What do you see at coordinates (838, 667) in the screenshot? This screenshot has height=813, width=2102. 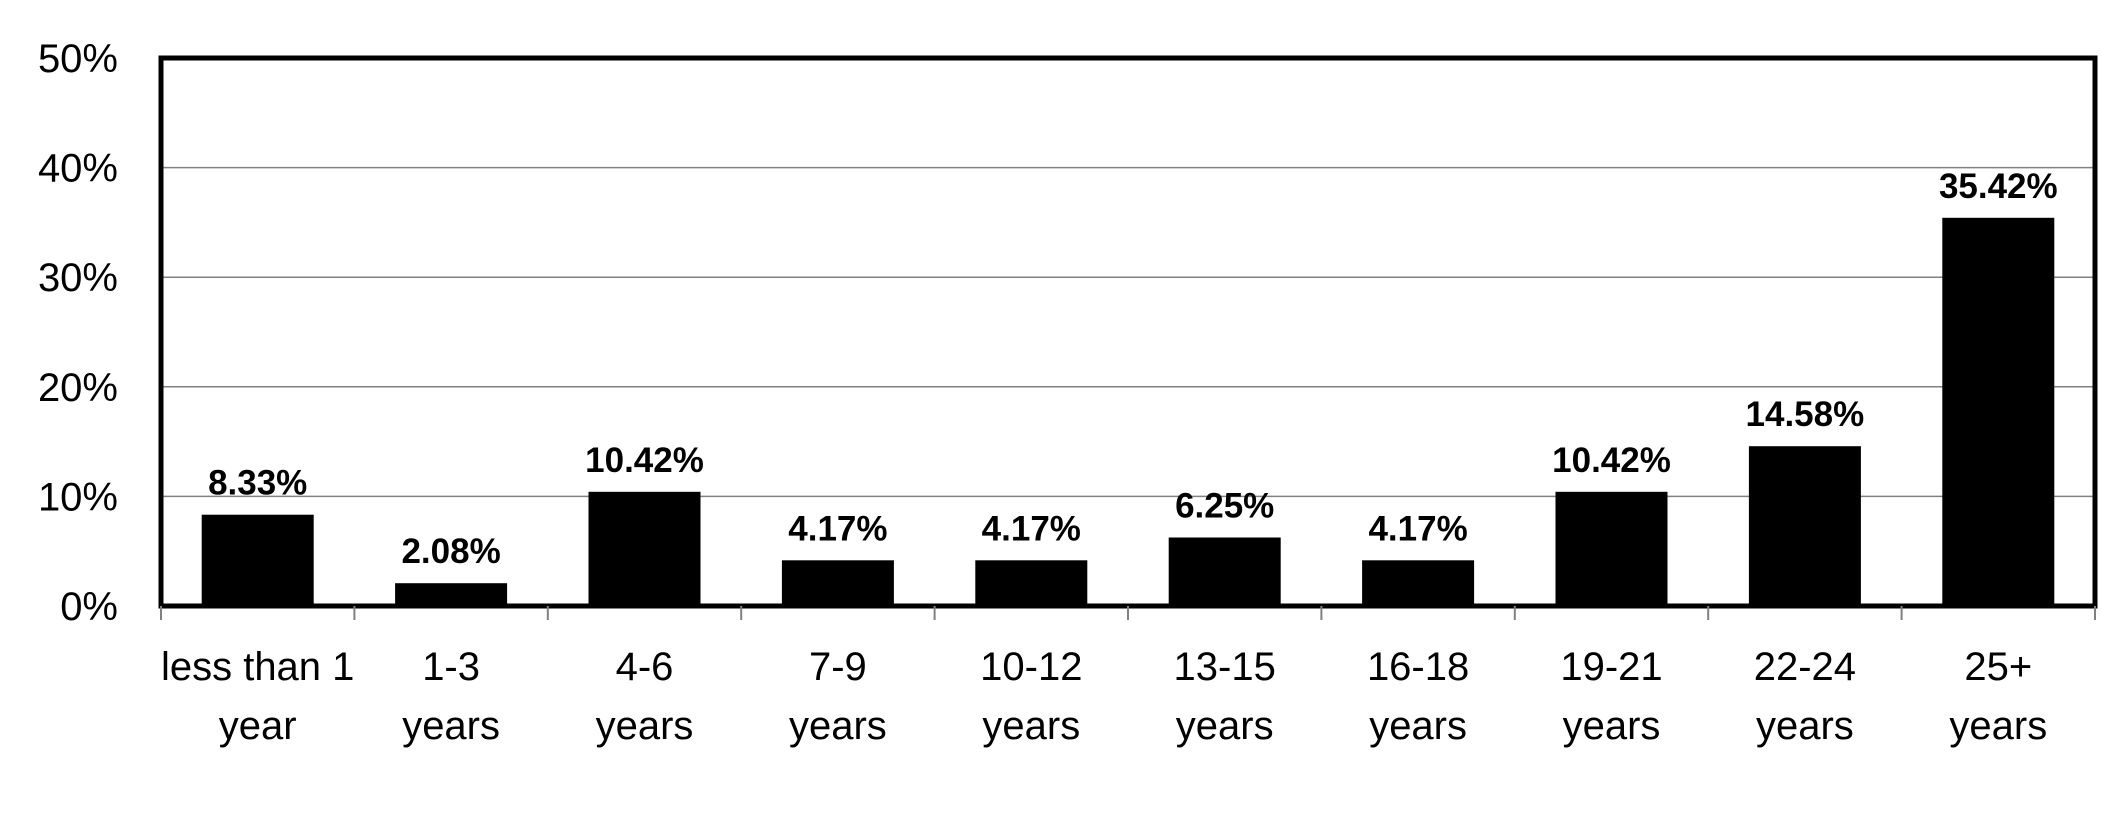 I see `x-tick-label-line: 7-9` at bounding box center [838, 667].